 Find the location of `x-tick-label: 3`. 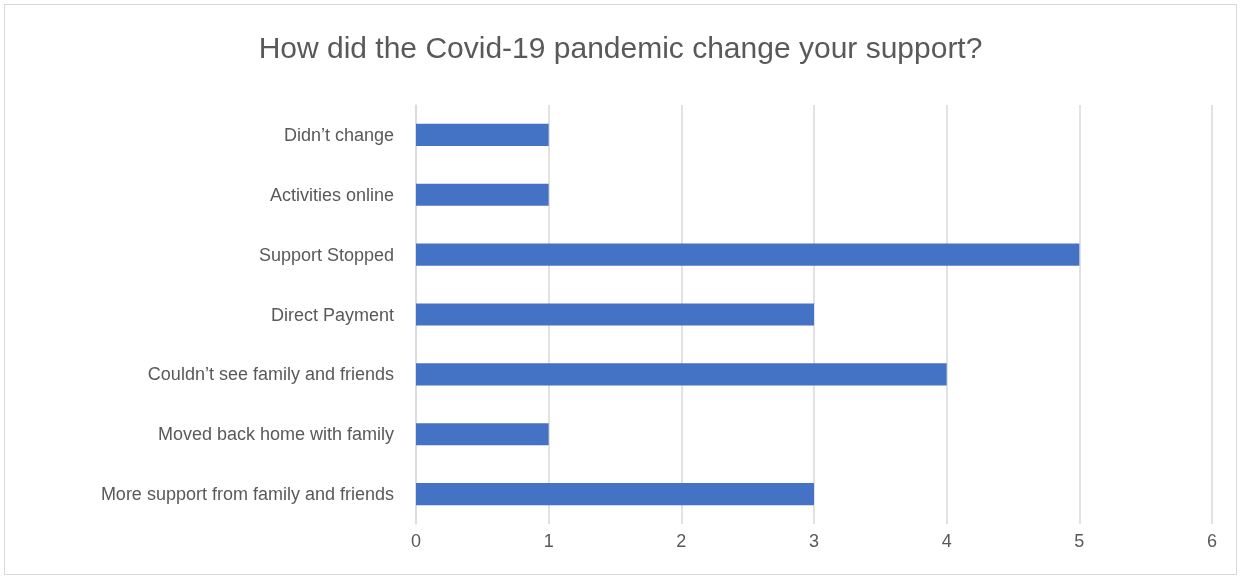

x-tick-label: 3 is located at coordinates (814, 541).